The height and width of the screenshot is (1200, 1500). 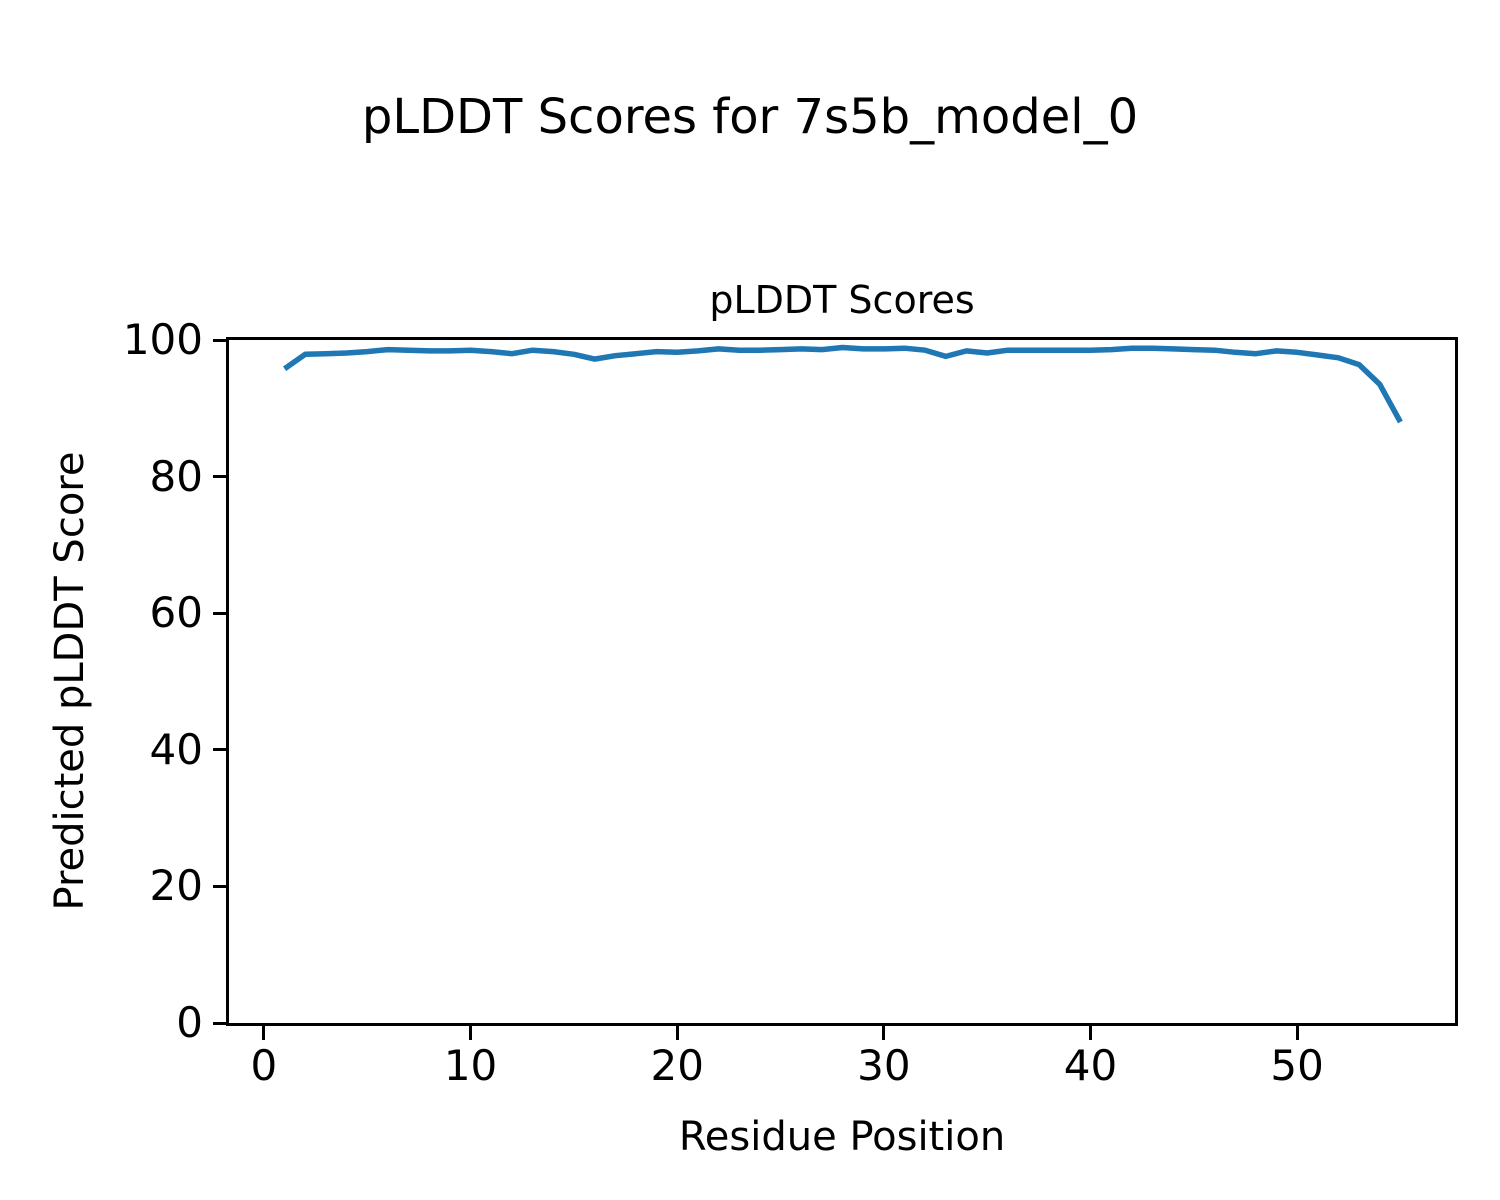 What do you see at coordinates (1297, 1065) in the screenshot?
I see `x-tick-label-50: 50` at bounding box center [1297, 1065].